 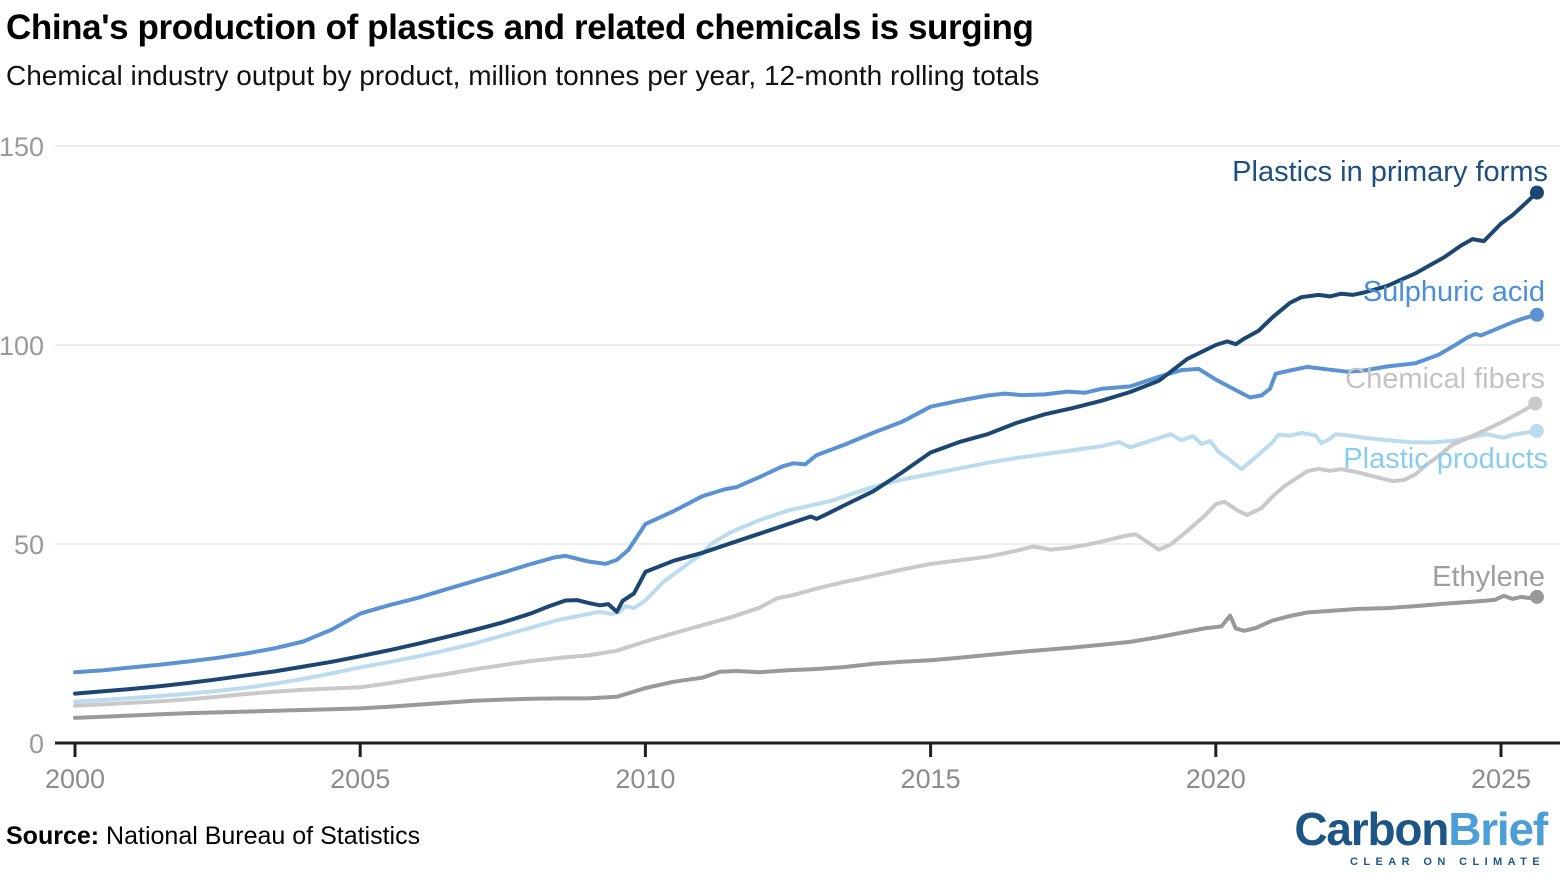 I want to click on series-line-ethylene, so click(x=806, y=656).